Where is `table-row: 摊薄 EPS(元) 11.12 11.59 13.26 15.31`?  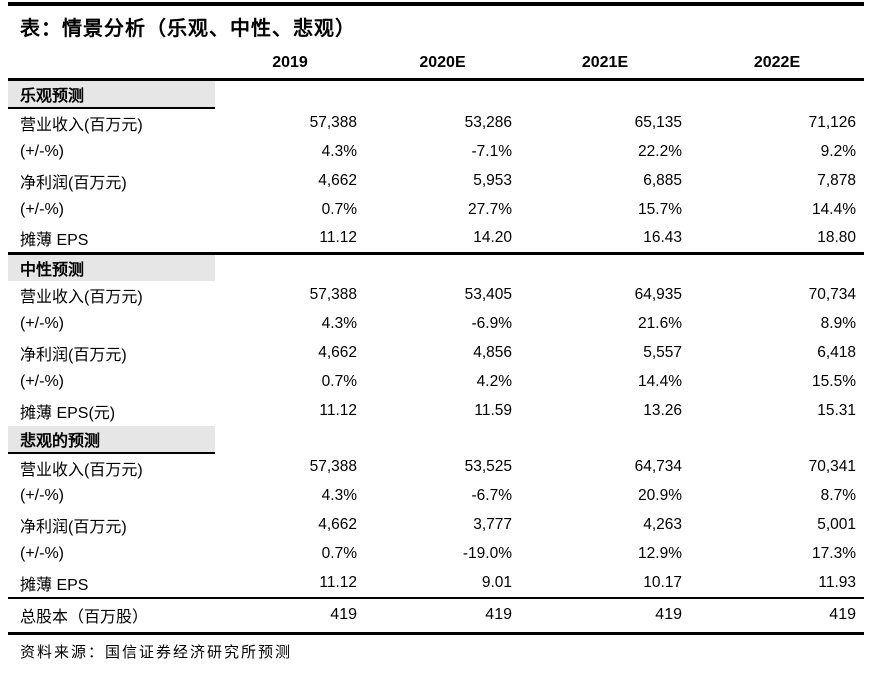
table-row: 摊薄 EPS(元) 11.12 11.59 13.26 15.31 is located at coordinates (436, 411).